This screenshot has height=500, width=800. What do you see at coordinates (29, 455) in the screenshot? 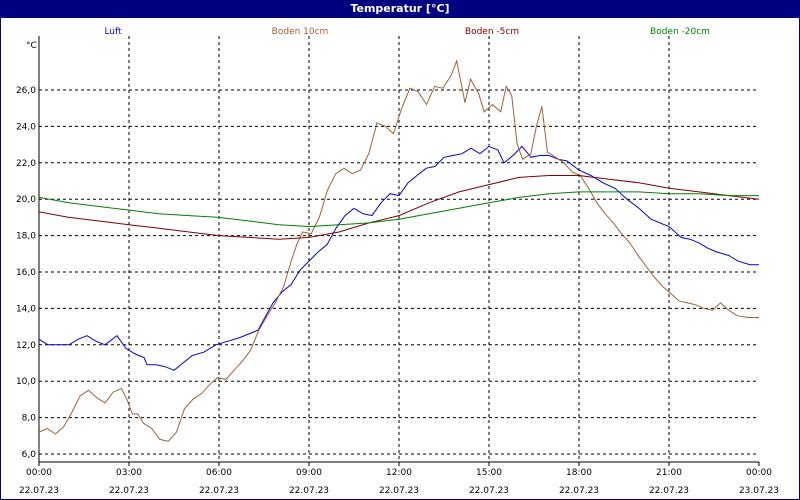
I see `y-tick-label: 6,0` at bounding box center [29, 455].